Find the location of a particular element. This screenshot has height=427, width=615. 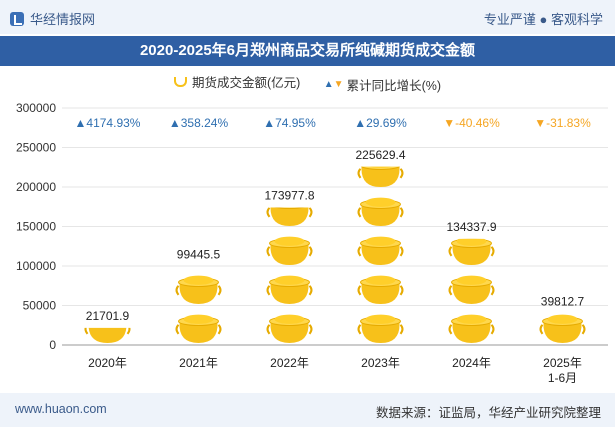

growth-label: ▼-40.46% is located at coordinates (471, 123).